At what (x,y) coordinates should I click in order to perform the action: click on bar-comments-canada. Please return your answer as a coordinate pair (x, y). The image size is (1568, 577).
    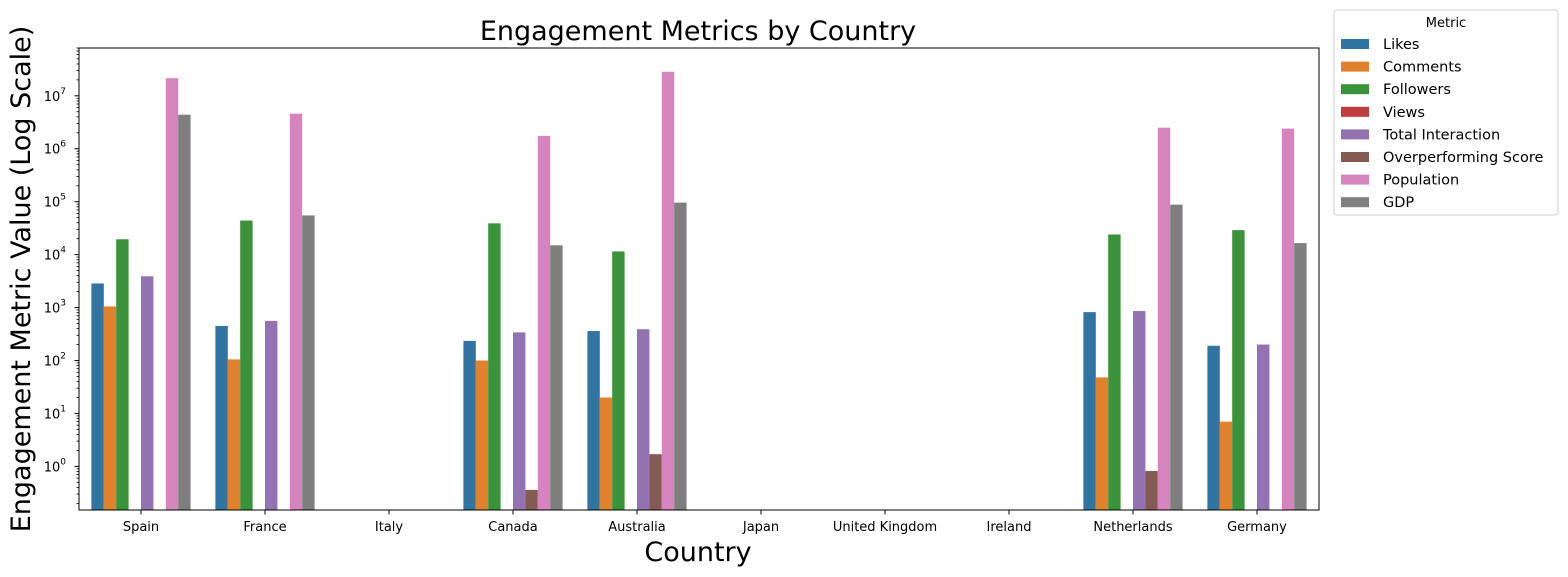
    Looking at the image, I should click on (482, 435).